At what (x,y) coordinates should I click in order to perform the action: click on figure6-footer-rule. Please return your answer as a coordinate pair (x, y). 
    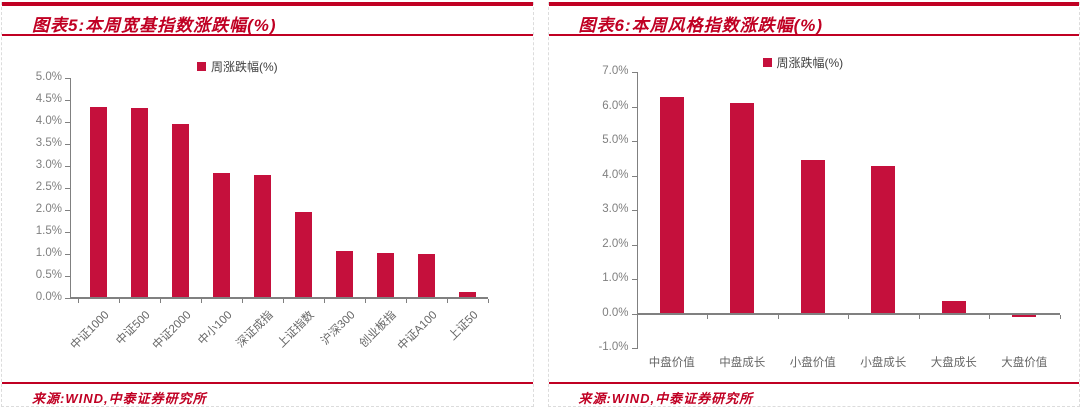
    Looking at the image, I should click on (813, 383).